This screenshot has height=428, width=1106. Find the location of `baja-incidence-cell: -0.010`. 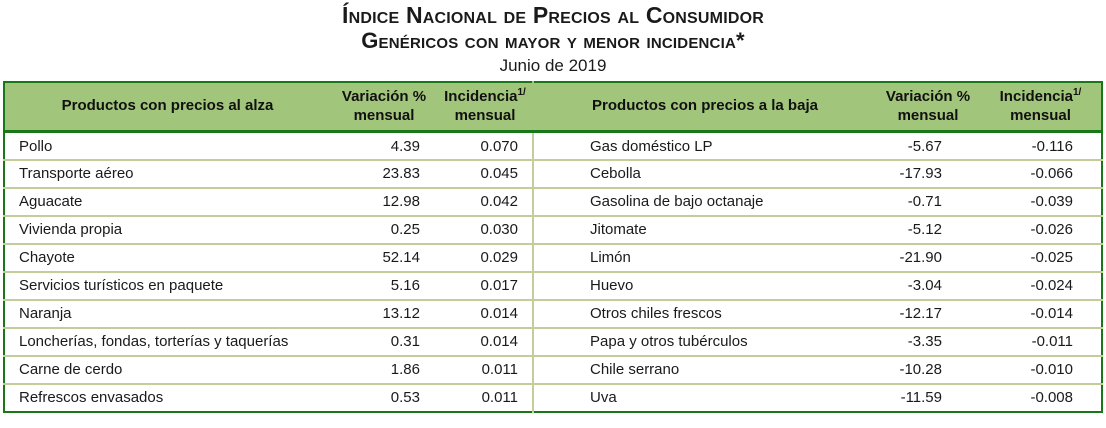

baja-incidence-cell: -0.010 is located at coordinates (1041, 369).